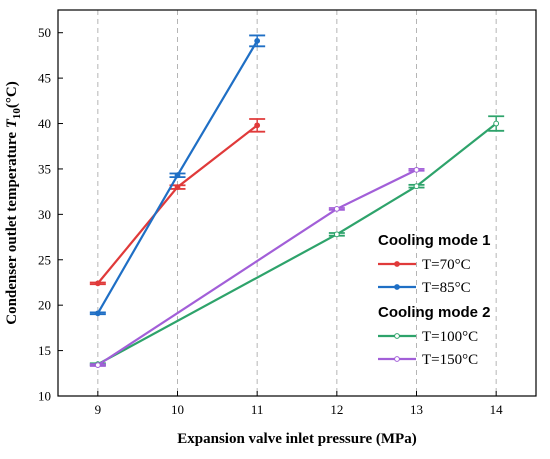  What do you see at coordinates (44, 259) in the screenshot?
I see `y-tick-label: 25` at bounding box center [44, 259].